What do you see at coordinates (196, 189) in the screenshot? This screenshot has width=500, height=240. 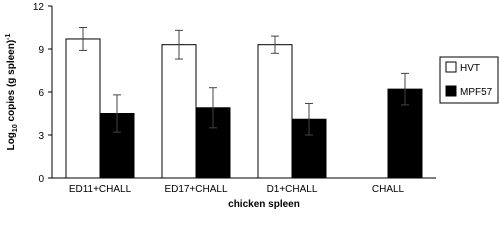 I see `x-tick-label: ED17+CHALL` at bounding box center [196, 189].